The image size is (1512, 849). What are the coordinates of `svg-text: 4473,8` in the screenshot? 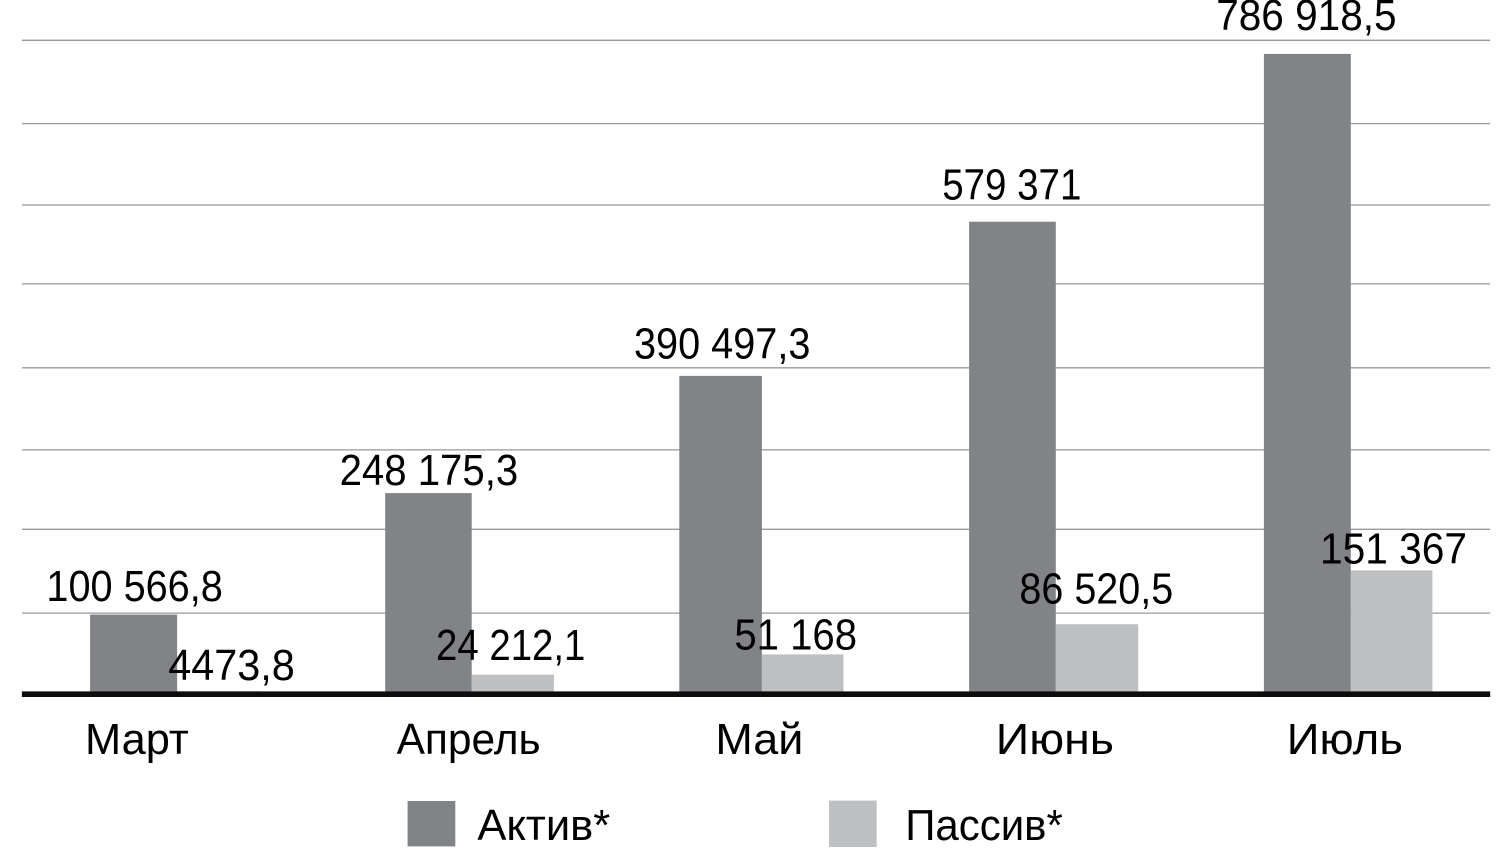 It's located at (231, 665).